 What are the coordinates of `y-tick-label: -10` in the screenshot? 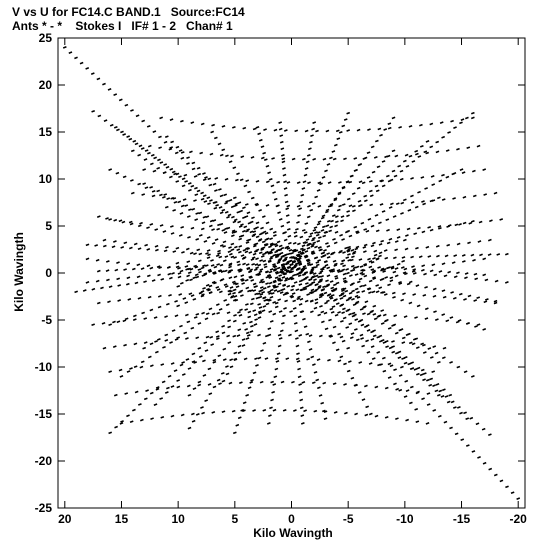 It's located at (44, 367).